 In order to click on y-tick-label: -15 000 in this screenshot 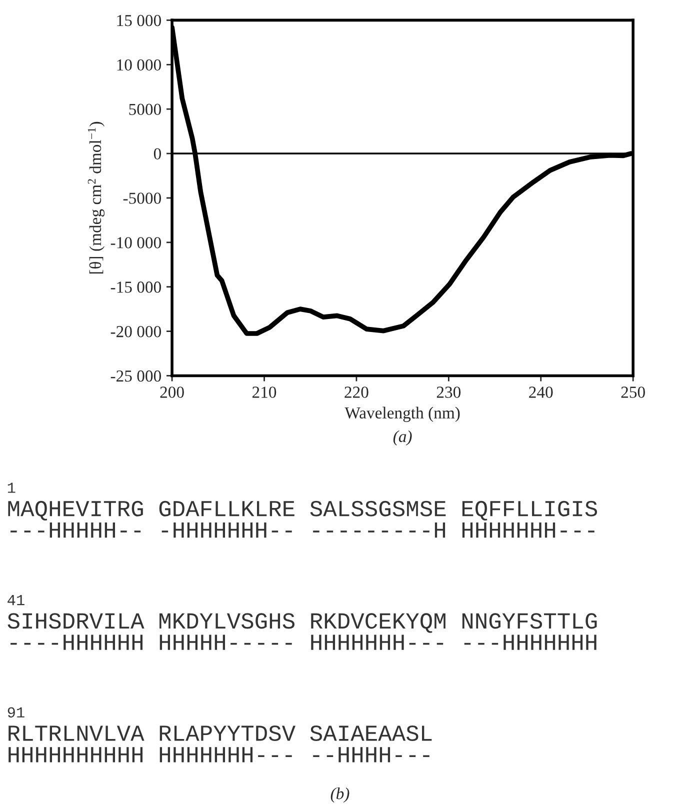, I will do `click(135, 287)`.